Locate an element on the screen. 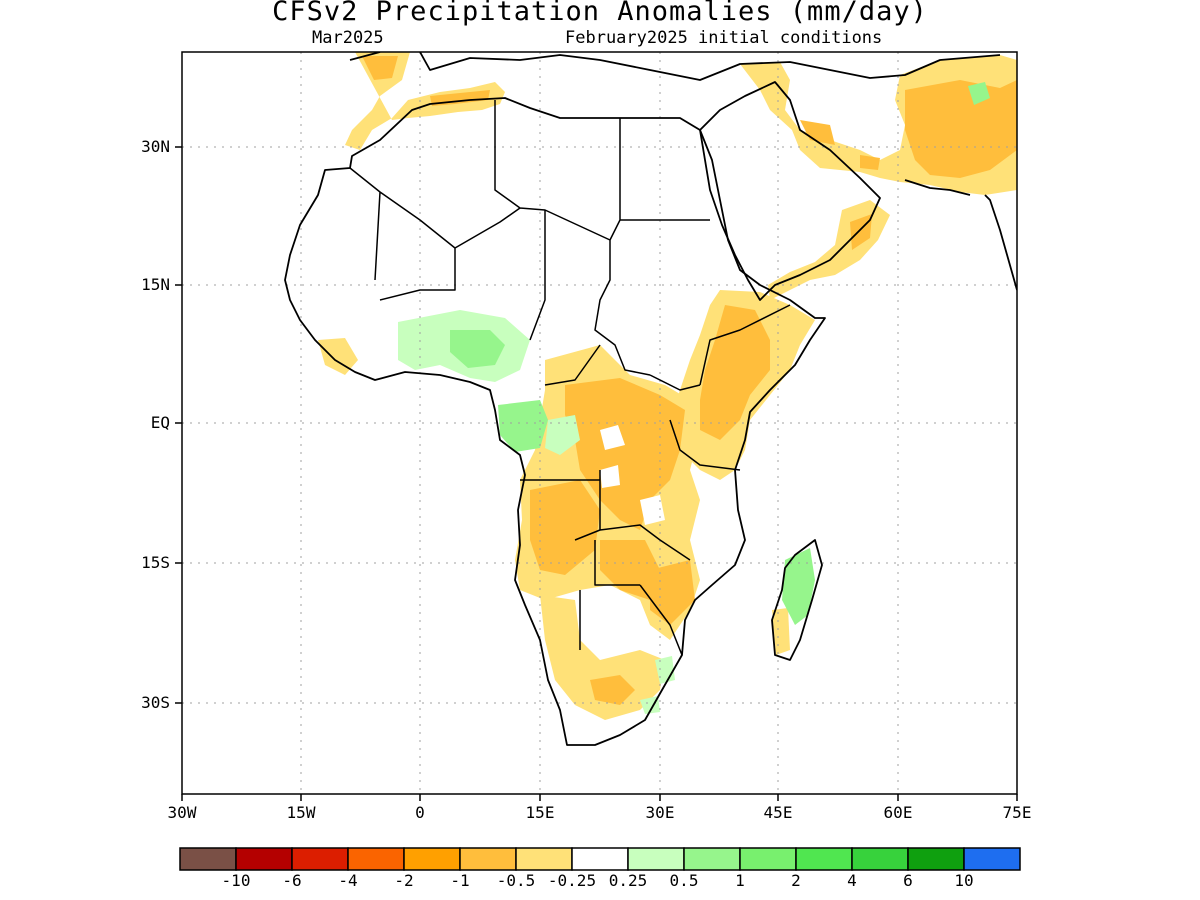  lon-label: 30E is located at coordinates (660, 812).